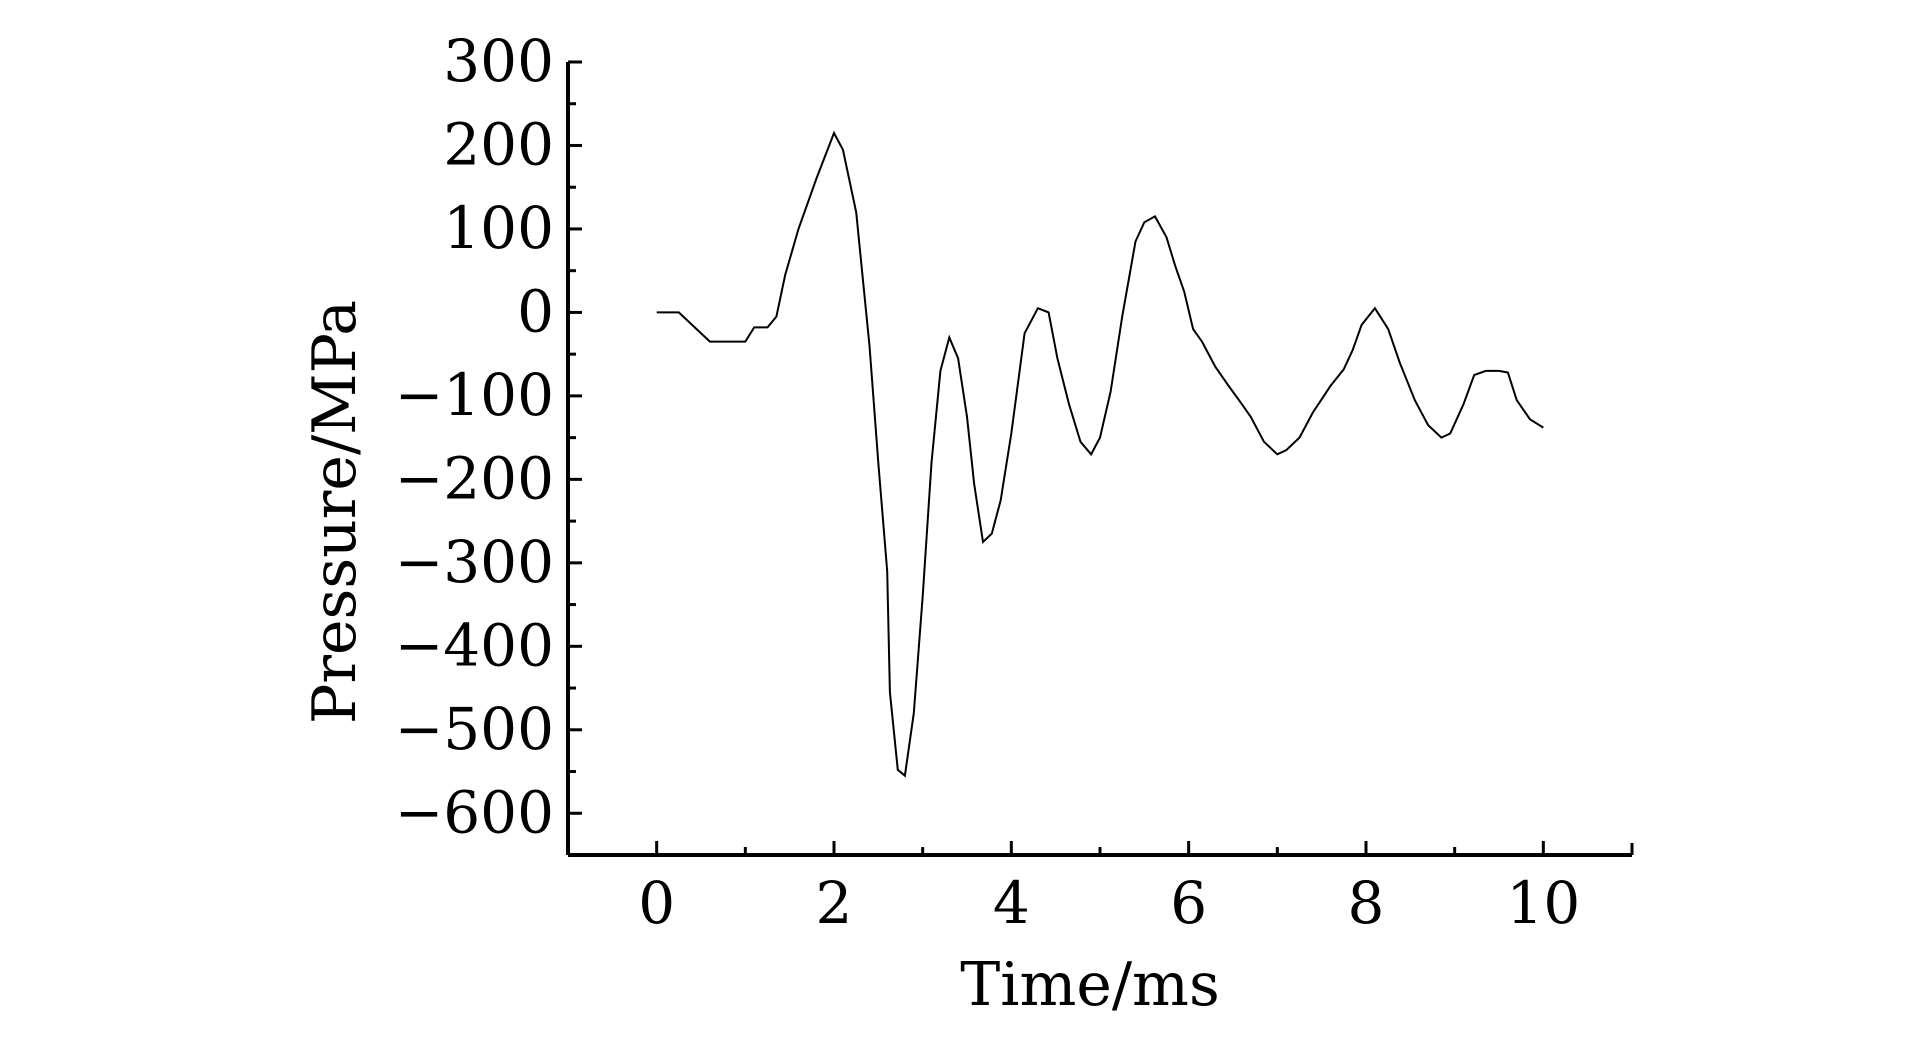 This screenshot has height=1039, width=1923. I want to click on x-axis: 0 2 4 6 8 10, so click(1101, 889).